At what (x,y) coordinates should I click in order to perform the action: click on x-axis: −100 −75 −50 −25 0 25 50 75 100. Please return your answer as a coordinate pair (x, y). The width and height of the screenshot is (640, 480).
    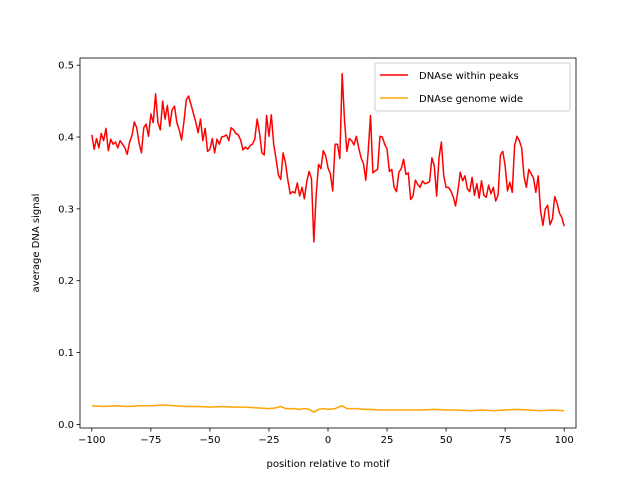
    Looking at the image, I should click on (326, 437).